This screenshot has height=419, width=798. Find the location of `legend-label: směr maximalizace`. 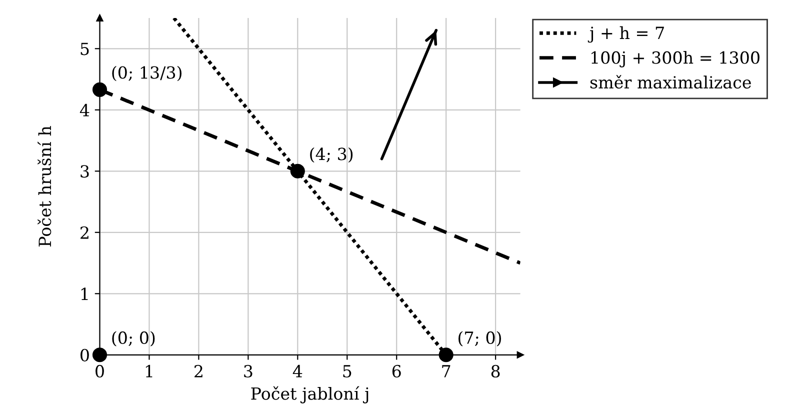

legend-label: směr maximalizace is located at coordinates (670, 82).